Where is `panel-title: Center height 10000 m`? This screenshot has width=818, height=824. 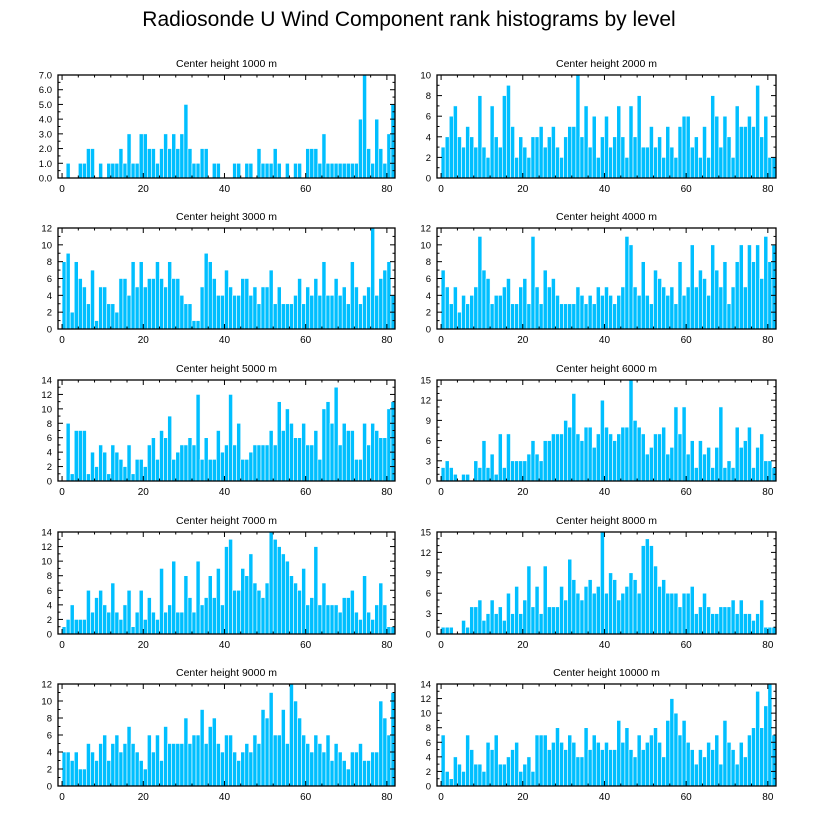
panel-title: Center height 10000 m is located at coordinates (606, 673).